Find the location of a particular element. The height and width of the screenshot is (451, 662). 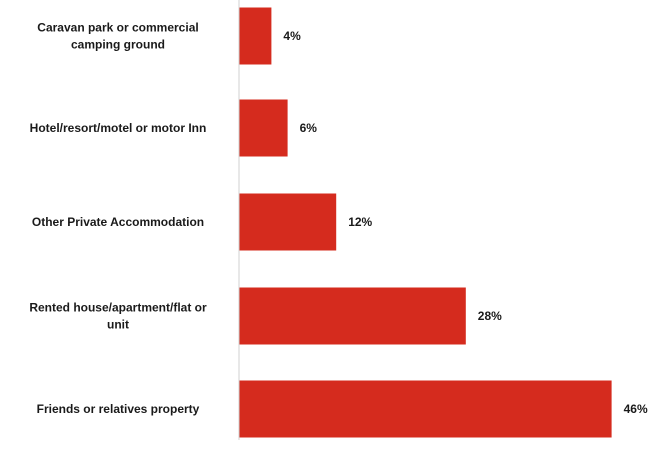

data-label-3: 28% is located at coordinates (490, 316).